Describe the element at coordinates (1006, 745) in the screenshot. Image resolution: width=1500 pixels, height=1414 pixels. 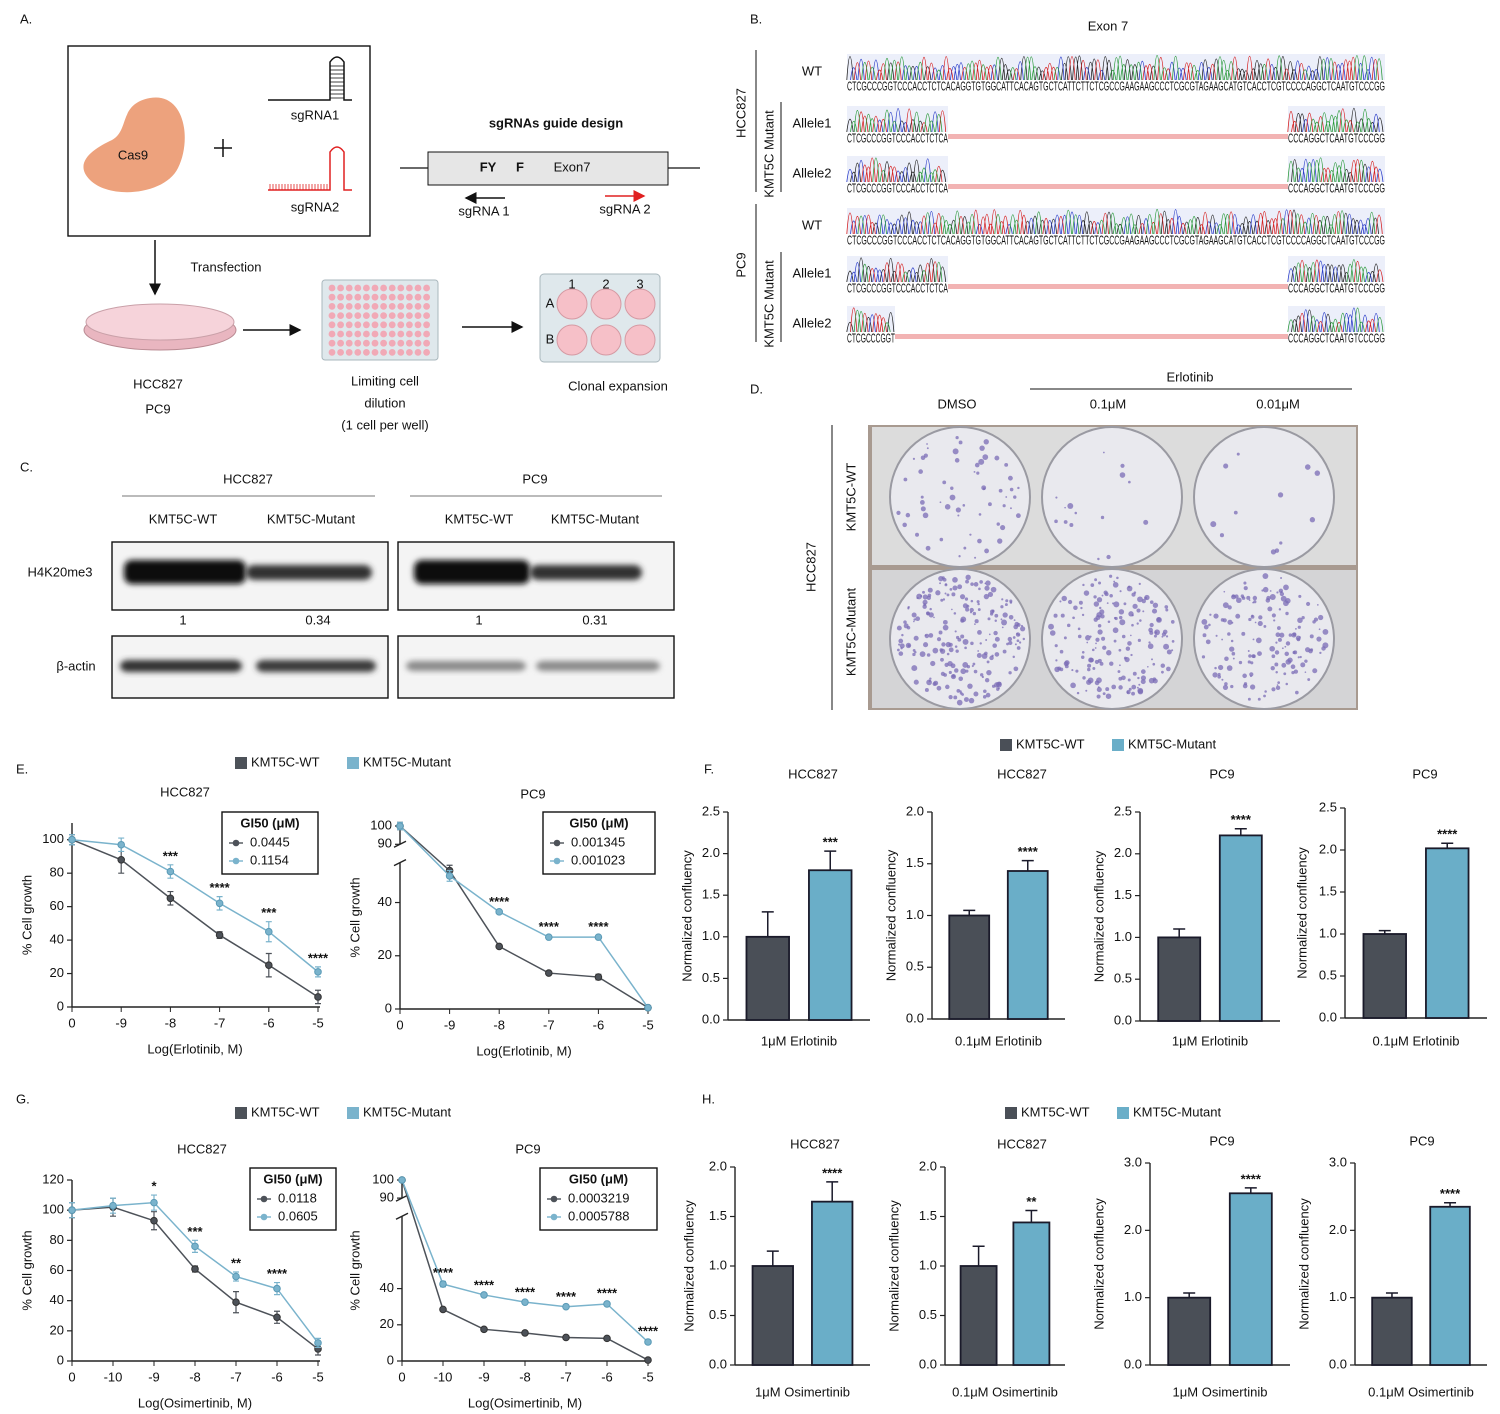
I see `legend-swatch` at that location.